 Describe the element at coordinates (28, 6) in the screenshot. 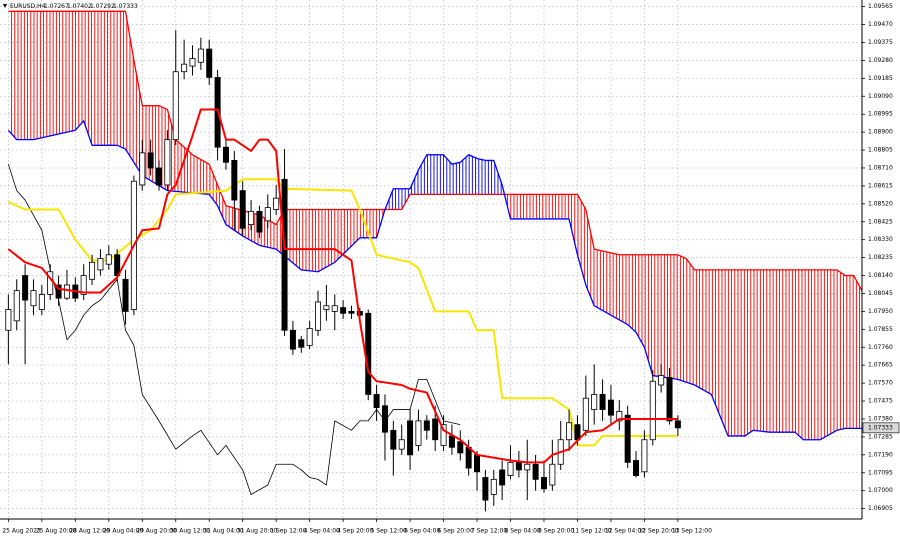

I see `symbol-title: EURUSD,H4` at that location.